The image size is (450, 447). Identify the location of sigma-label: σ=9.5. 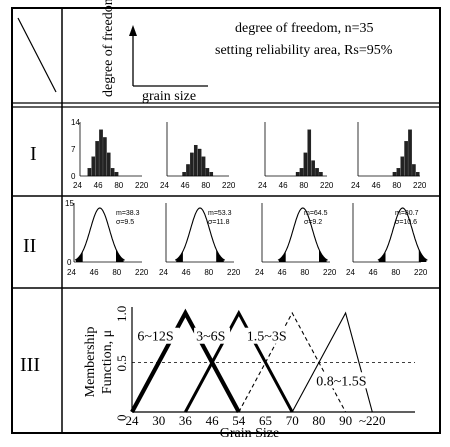
(125, 222).